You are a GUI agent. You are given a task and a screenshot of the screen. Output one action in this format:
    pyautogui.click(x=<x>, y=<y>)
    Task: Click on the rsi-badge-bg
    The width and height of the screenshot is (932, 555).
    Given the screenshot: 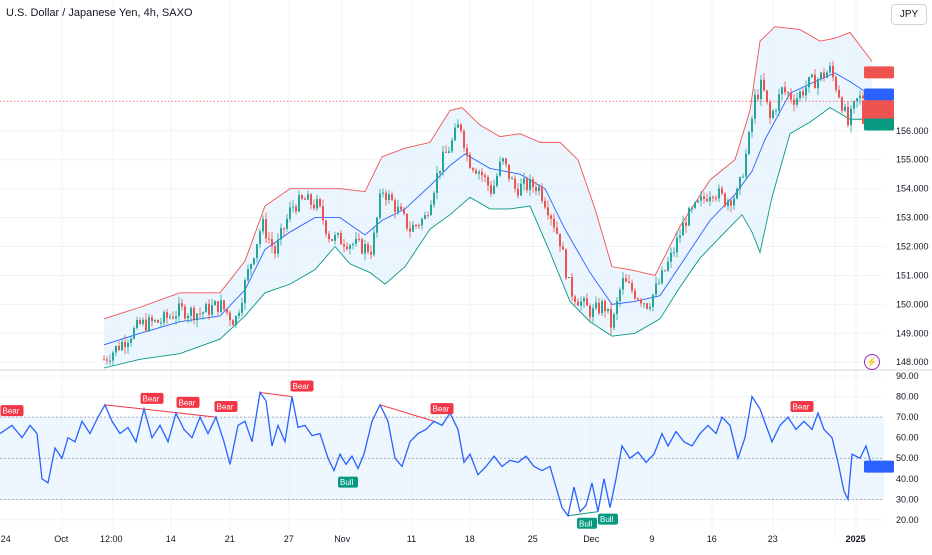 What is the action you would take?
    pyautogui.click(x=879, y=466)
    